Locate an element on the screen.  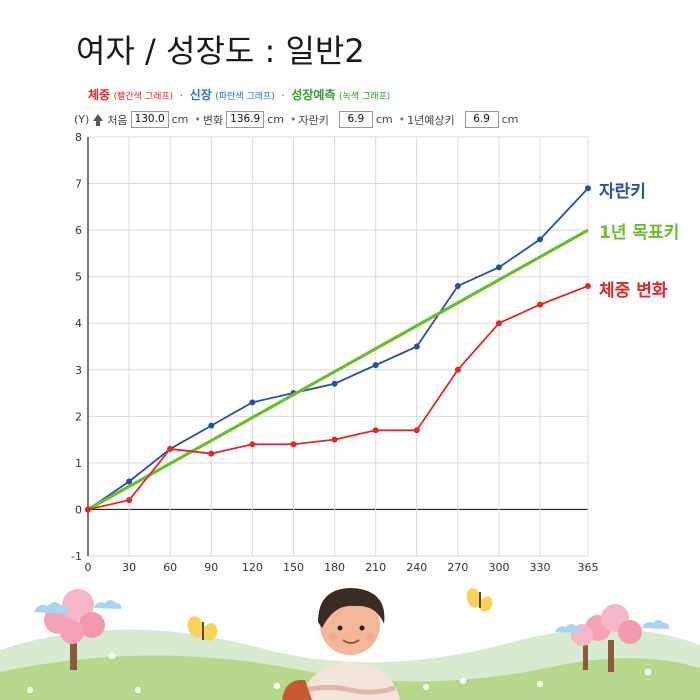
cloud-left2-icon is located at coordinates (108, 604).